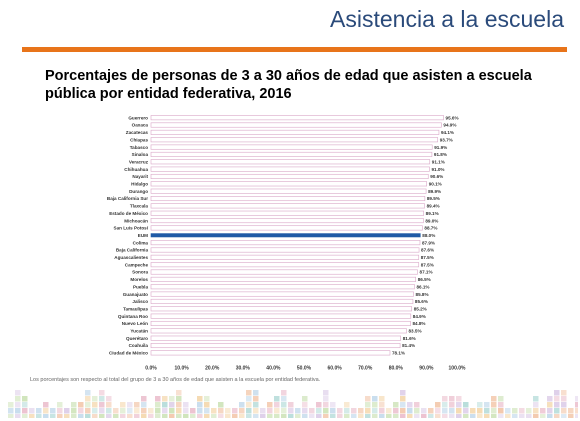 This screenshot has height=421, width=580. I want to click on category-label: Querétaro, so click(137, 338).